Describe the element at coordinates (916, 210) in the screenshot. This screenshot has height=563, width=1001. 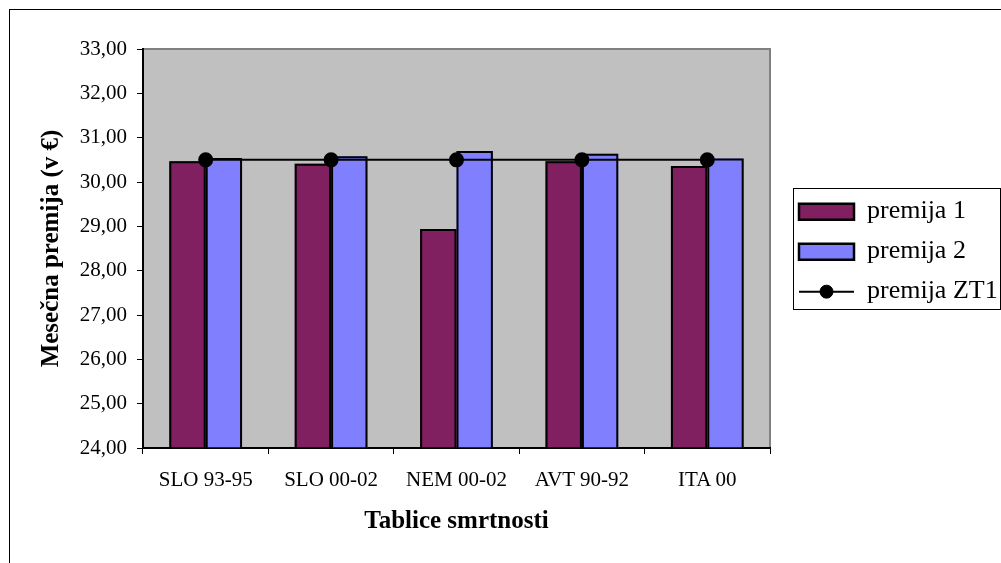
I see `legend-label: premija 1` at that location.